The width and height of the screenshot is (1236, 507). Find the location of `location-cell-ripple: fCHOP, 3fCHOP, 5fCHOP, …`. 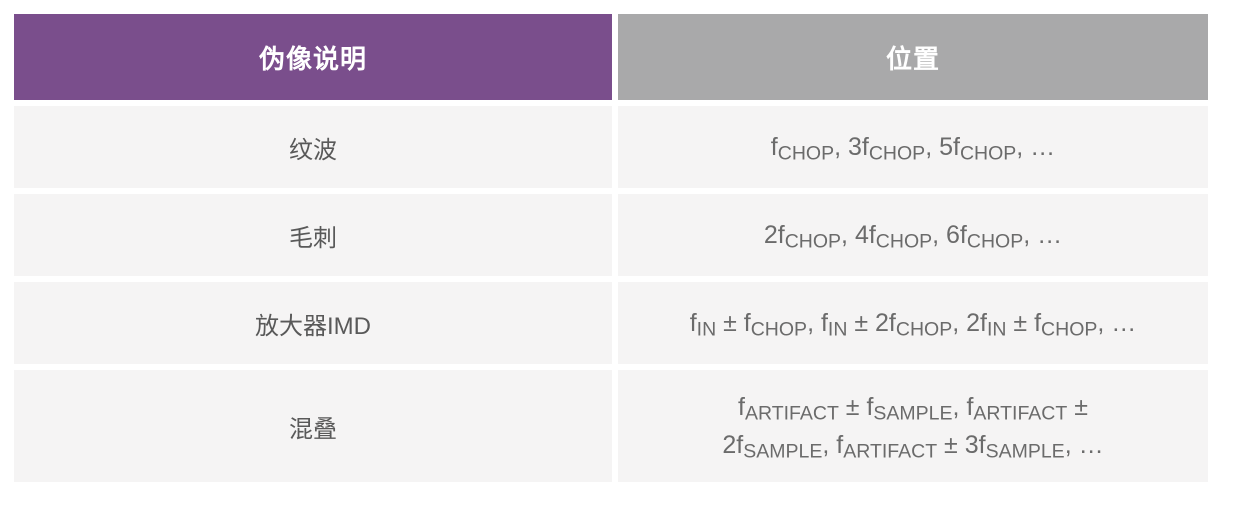

location-cell-ripple: fCHOP, 3fCHOP, 5fCHOP, … is located at coordinates (913, 147).